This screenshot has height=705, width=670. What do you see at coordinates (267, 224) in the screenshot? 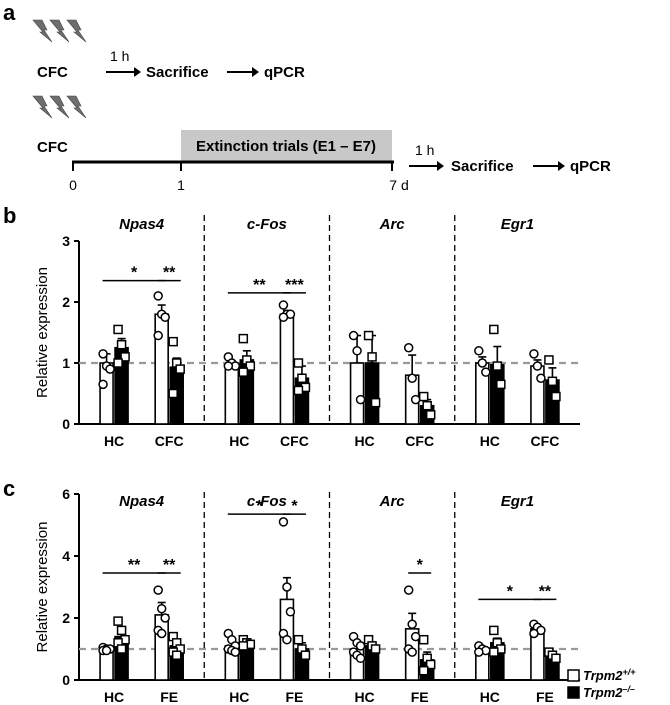
I see `gene-title: c-Fos` at bounding box center [267, 224].